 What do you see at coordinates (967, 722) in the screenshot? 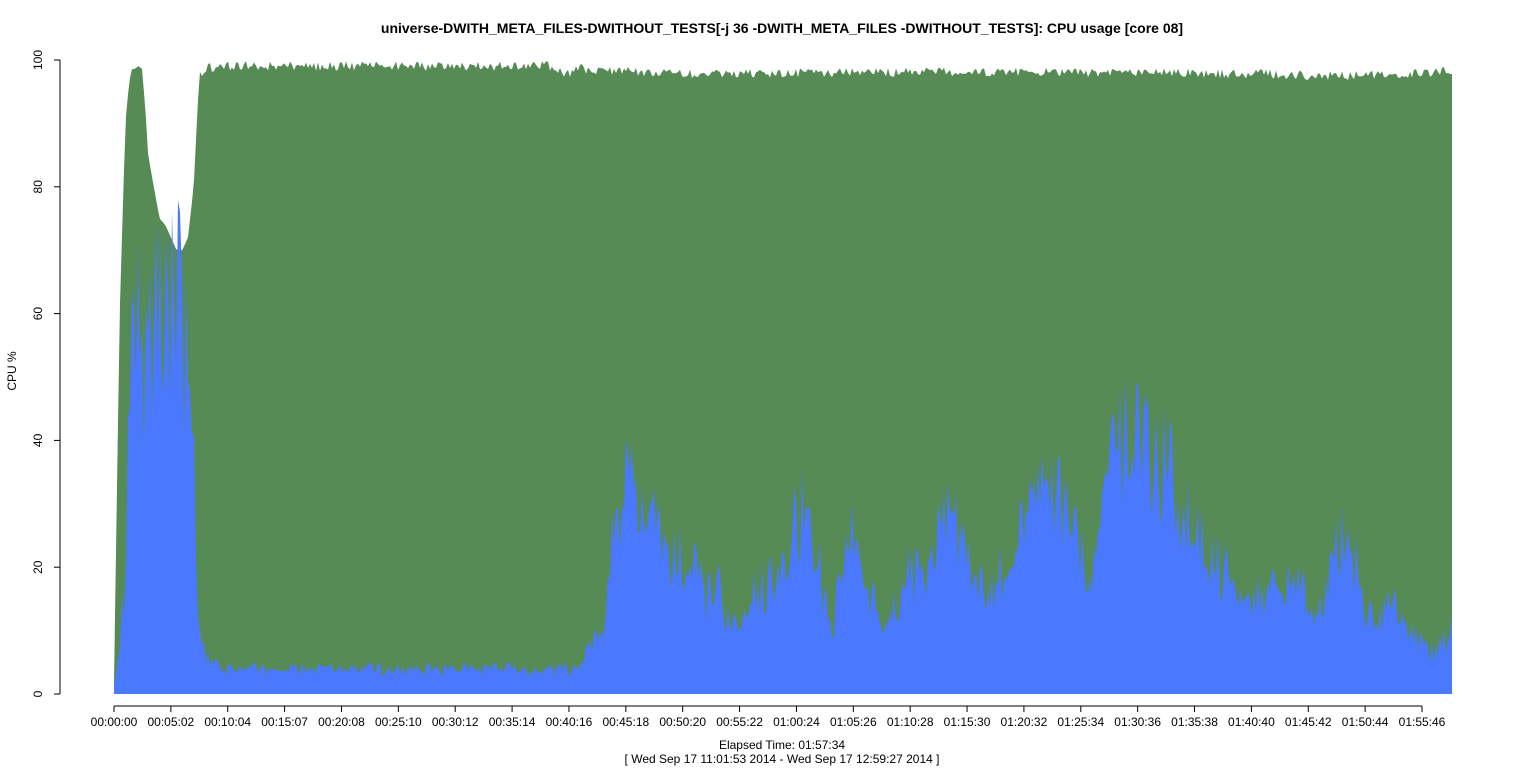
I see `x-tick-label: 01:15:30` at bounding box center [967, 722].